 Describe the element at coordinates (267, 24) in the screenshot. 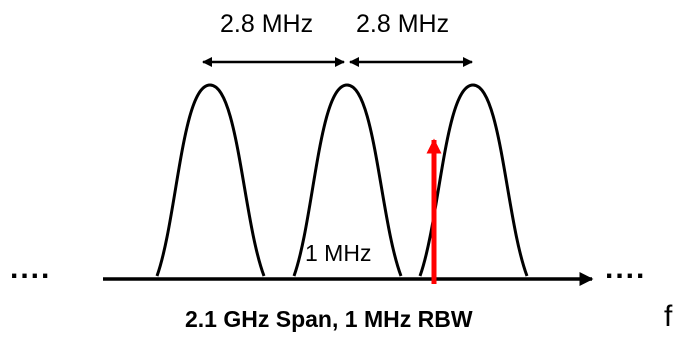

I see `spacing-label-1: 2.8 MHz` at that location.